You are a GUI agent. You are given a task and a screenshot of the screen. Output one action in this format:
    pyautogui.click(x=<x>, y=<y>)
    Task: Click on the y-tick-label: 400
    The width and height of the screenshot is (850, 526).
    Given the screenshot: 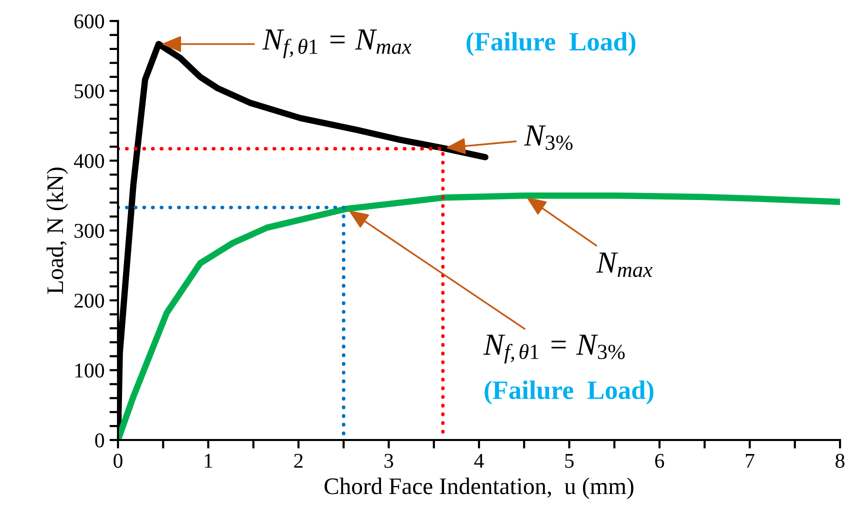 What is the action you would take?
    pyautogui.click(x=89, y=161)
    